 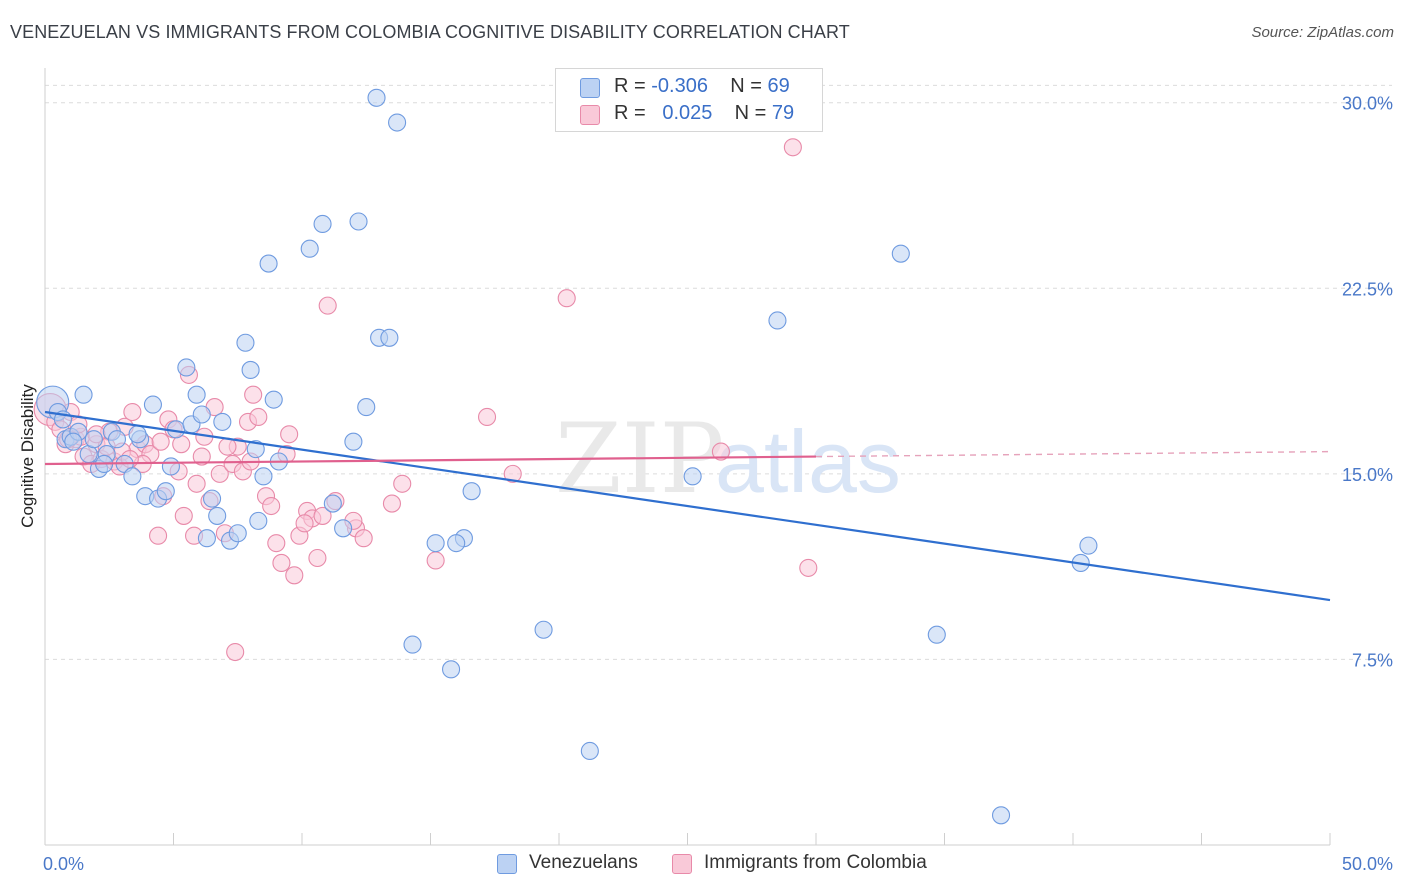 I want to click on bottom-legend-swatch-colombia, so click(x=682, y=864).